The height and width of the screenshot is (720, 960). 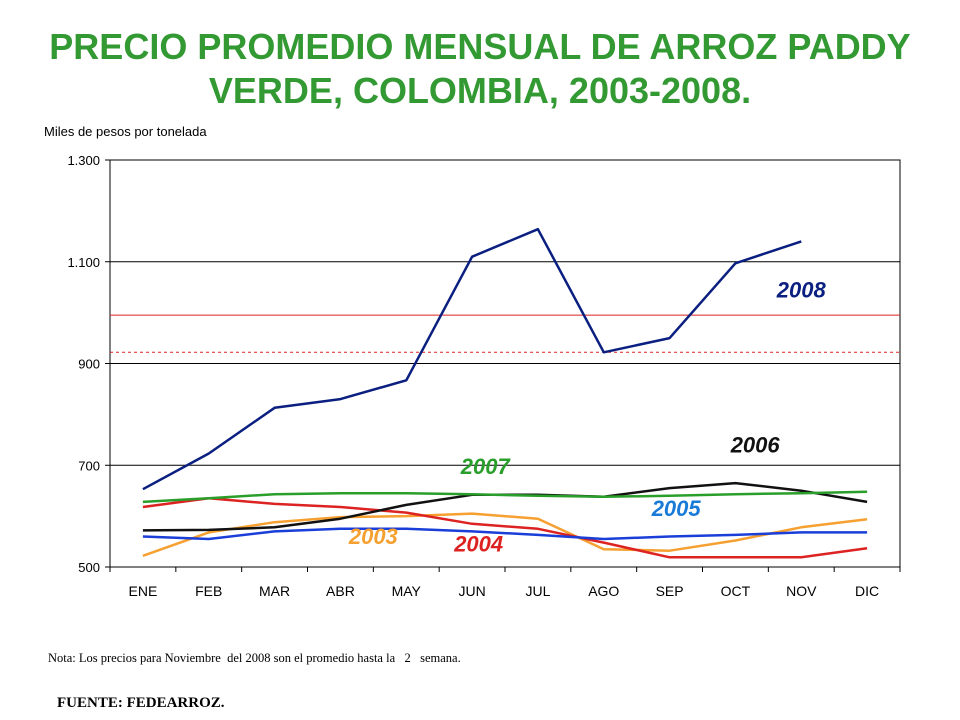 I want to click on source-label: FUENTE: FEDEARROZ., so click(x=141, y=703).